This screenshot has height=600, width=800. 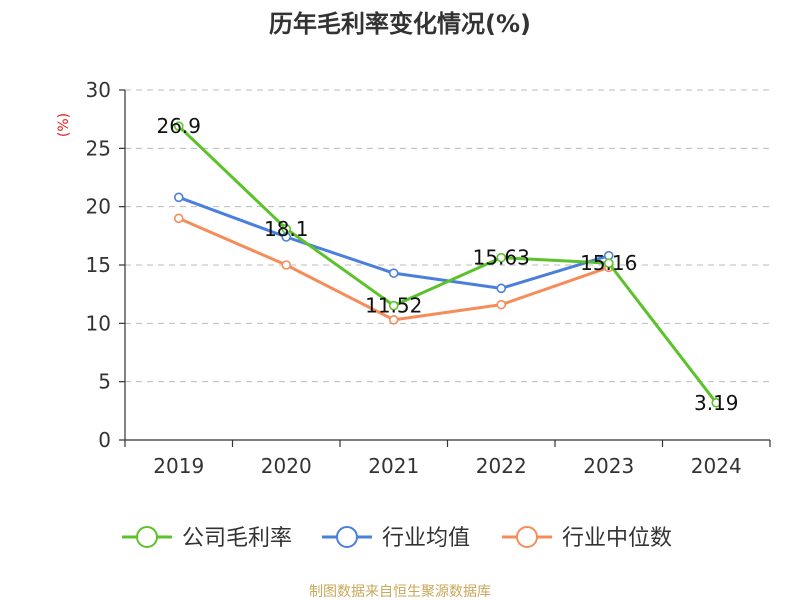 I want to click on y-tick-label: 25, so click(x=98, y=148).